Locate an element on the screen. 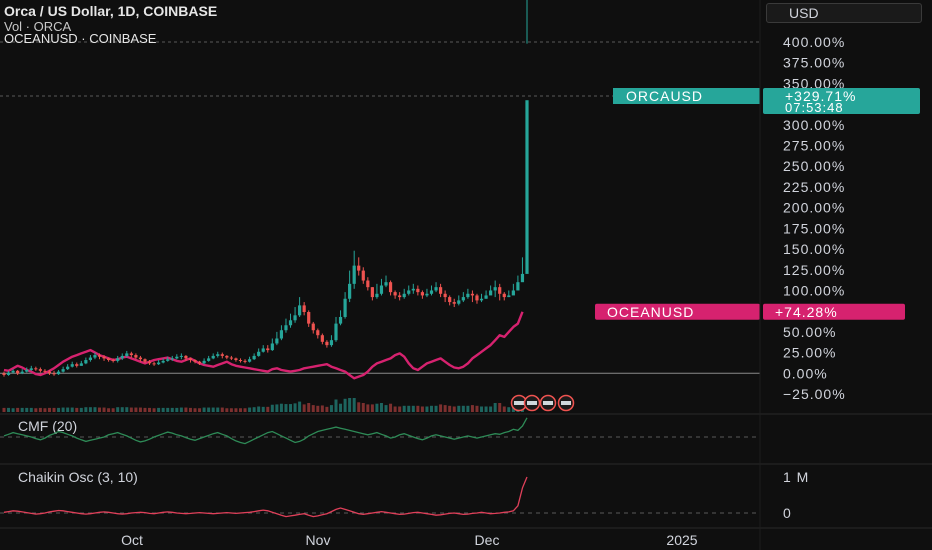  orcausd-value-tag is located at coordinates (841, 101).